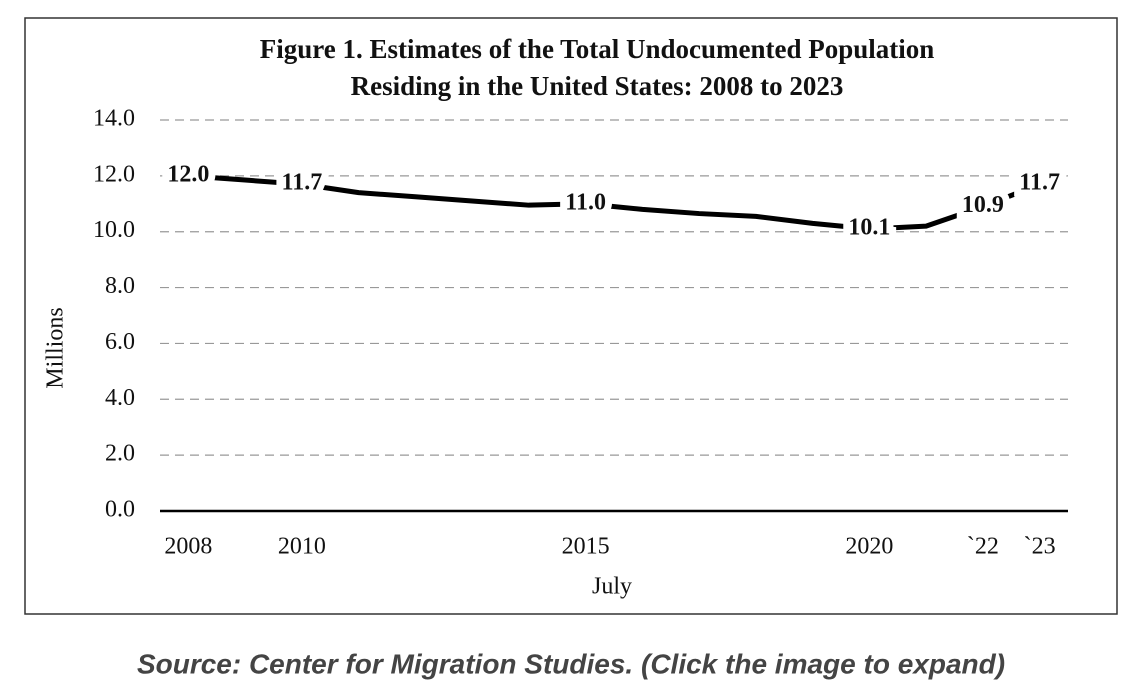  What do you see at coordinates (114, 230) in the screenshot?
I see `y-tick-label: 10.0` at bounding box center [114, 230].